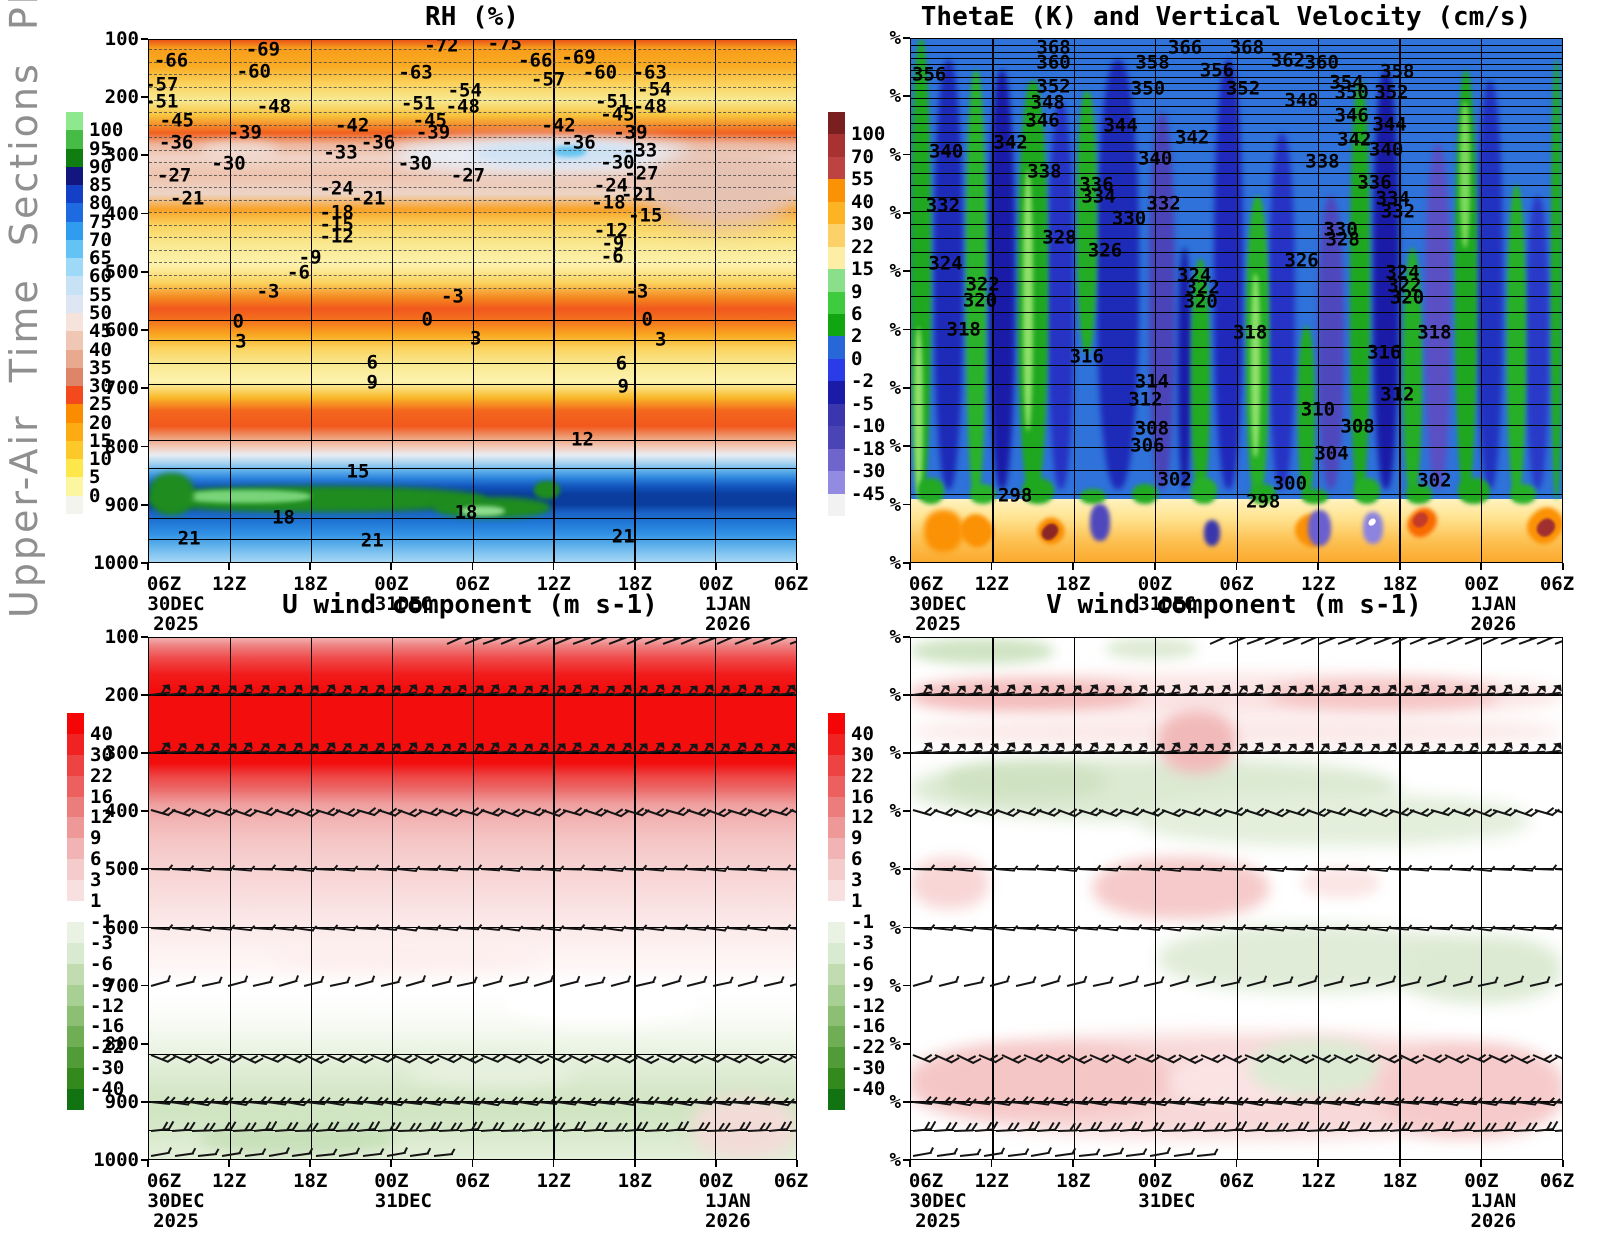  Describe the element at coordinates (101, 817) in the screenshot. I see `colorbar-value: 12` at that location.